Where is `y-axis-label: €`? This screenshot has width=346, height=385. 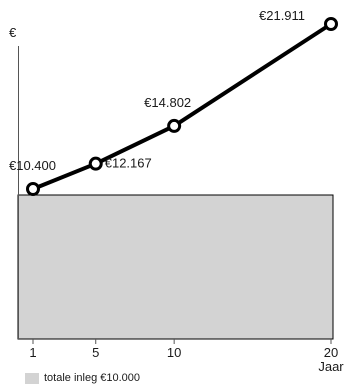 y-axis-label: € is located at coordinates (13, 32).